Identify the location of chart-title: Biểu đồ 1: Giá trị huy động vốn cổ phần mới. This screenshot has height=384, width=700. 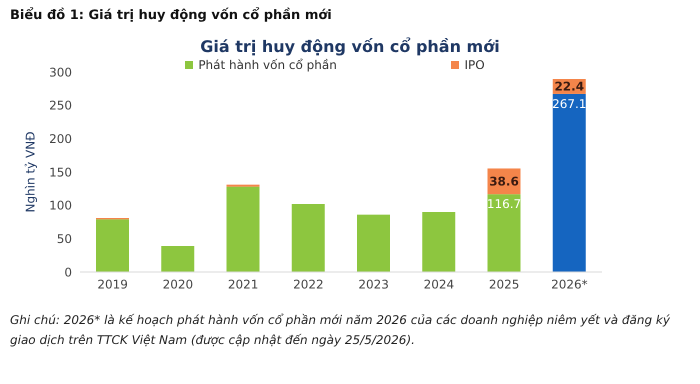
(171, 15).